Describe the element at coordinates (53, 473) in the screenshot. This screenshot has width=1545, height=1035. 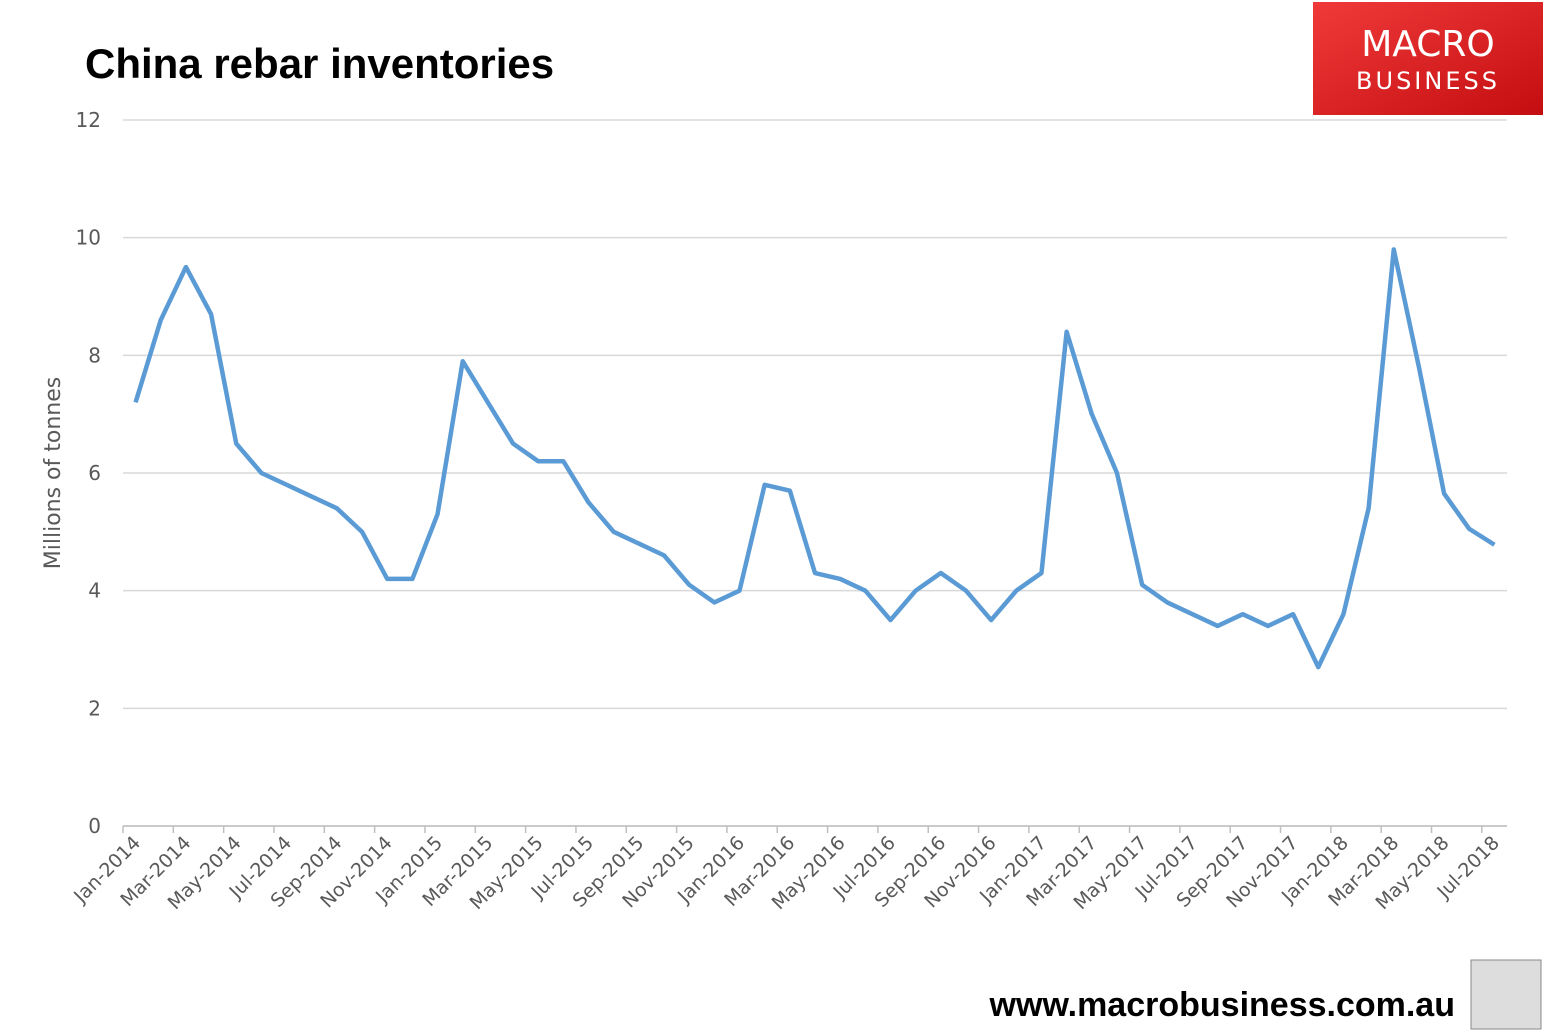
I see `y-axis-label: Millions of tonnes` at that location.